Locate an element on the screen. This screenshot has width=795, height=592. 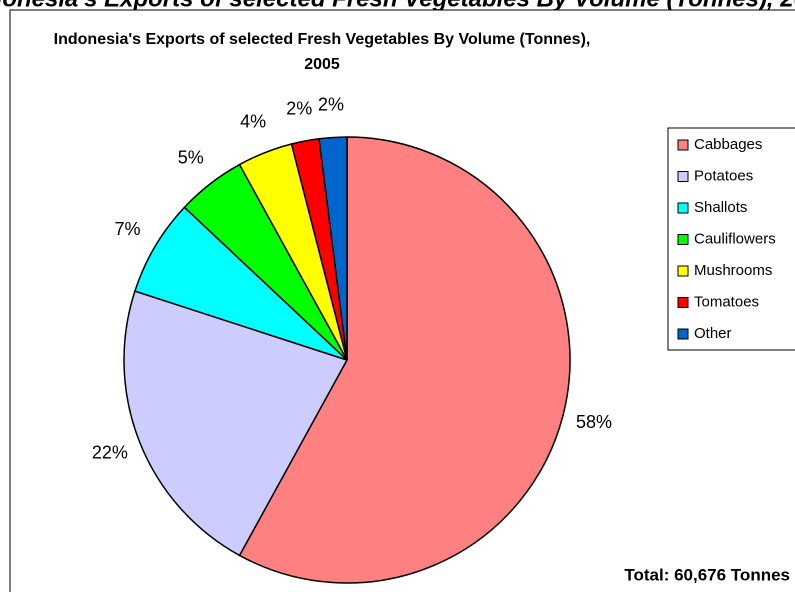
legend-label: Cauliflowers is located at coordinates (735, 238).